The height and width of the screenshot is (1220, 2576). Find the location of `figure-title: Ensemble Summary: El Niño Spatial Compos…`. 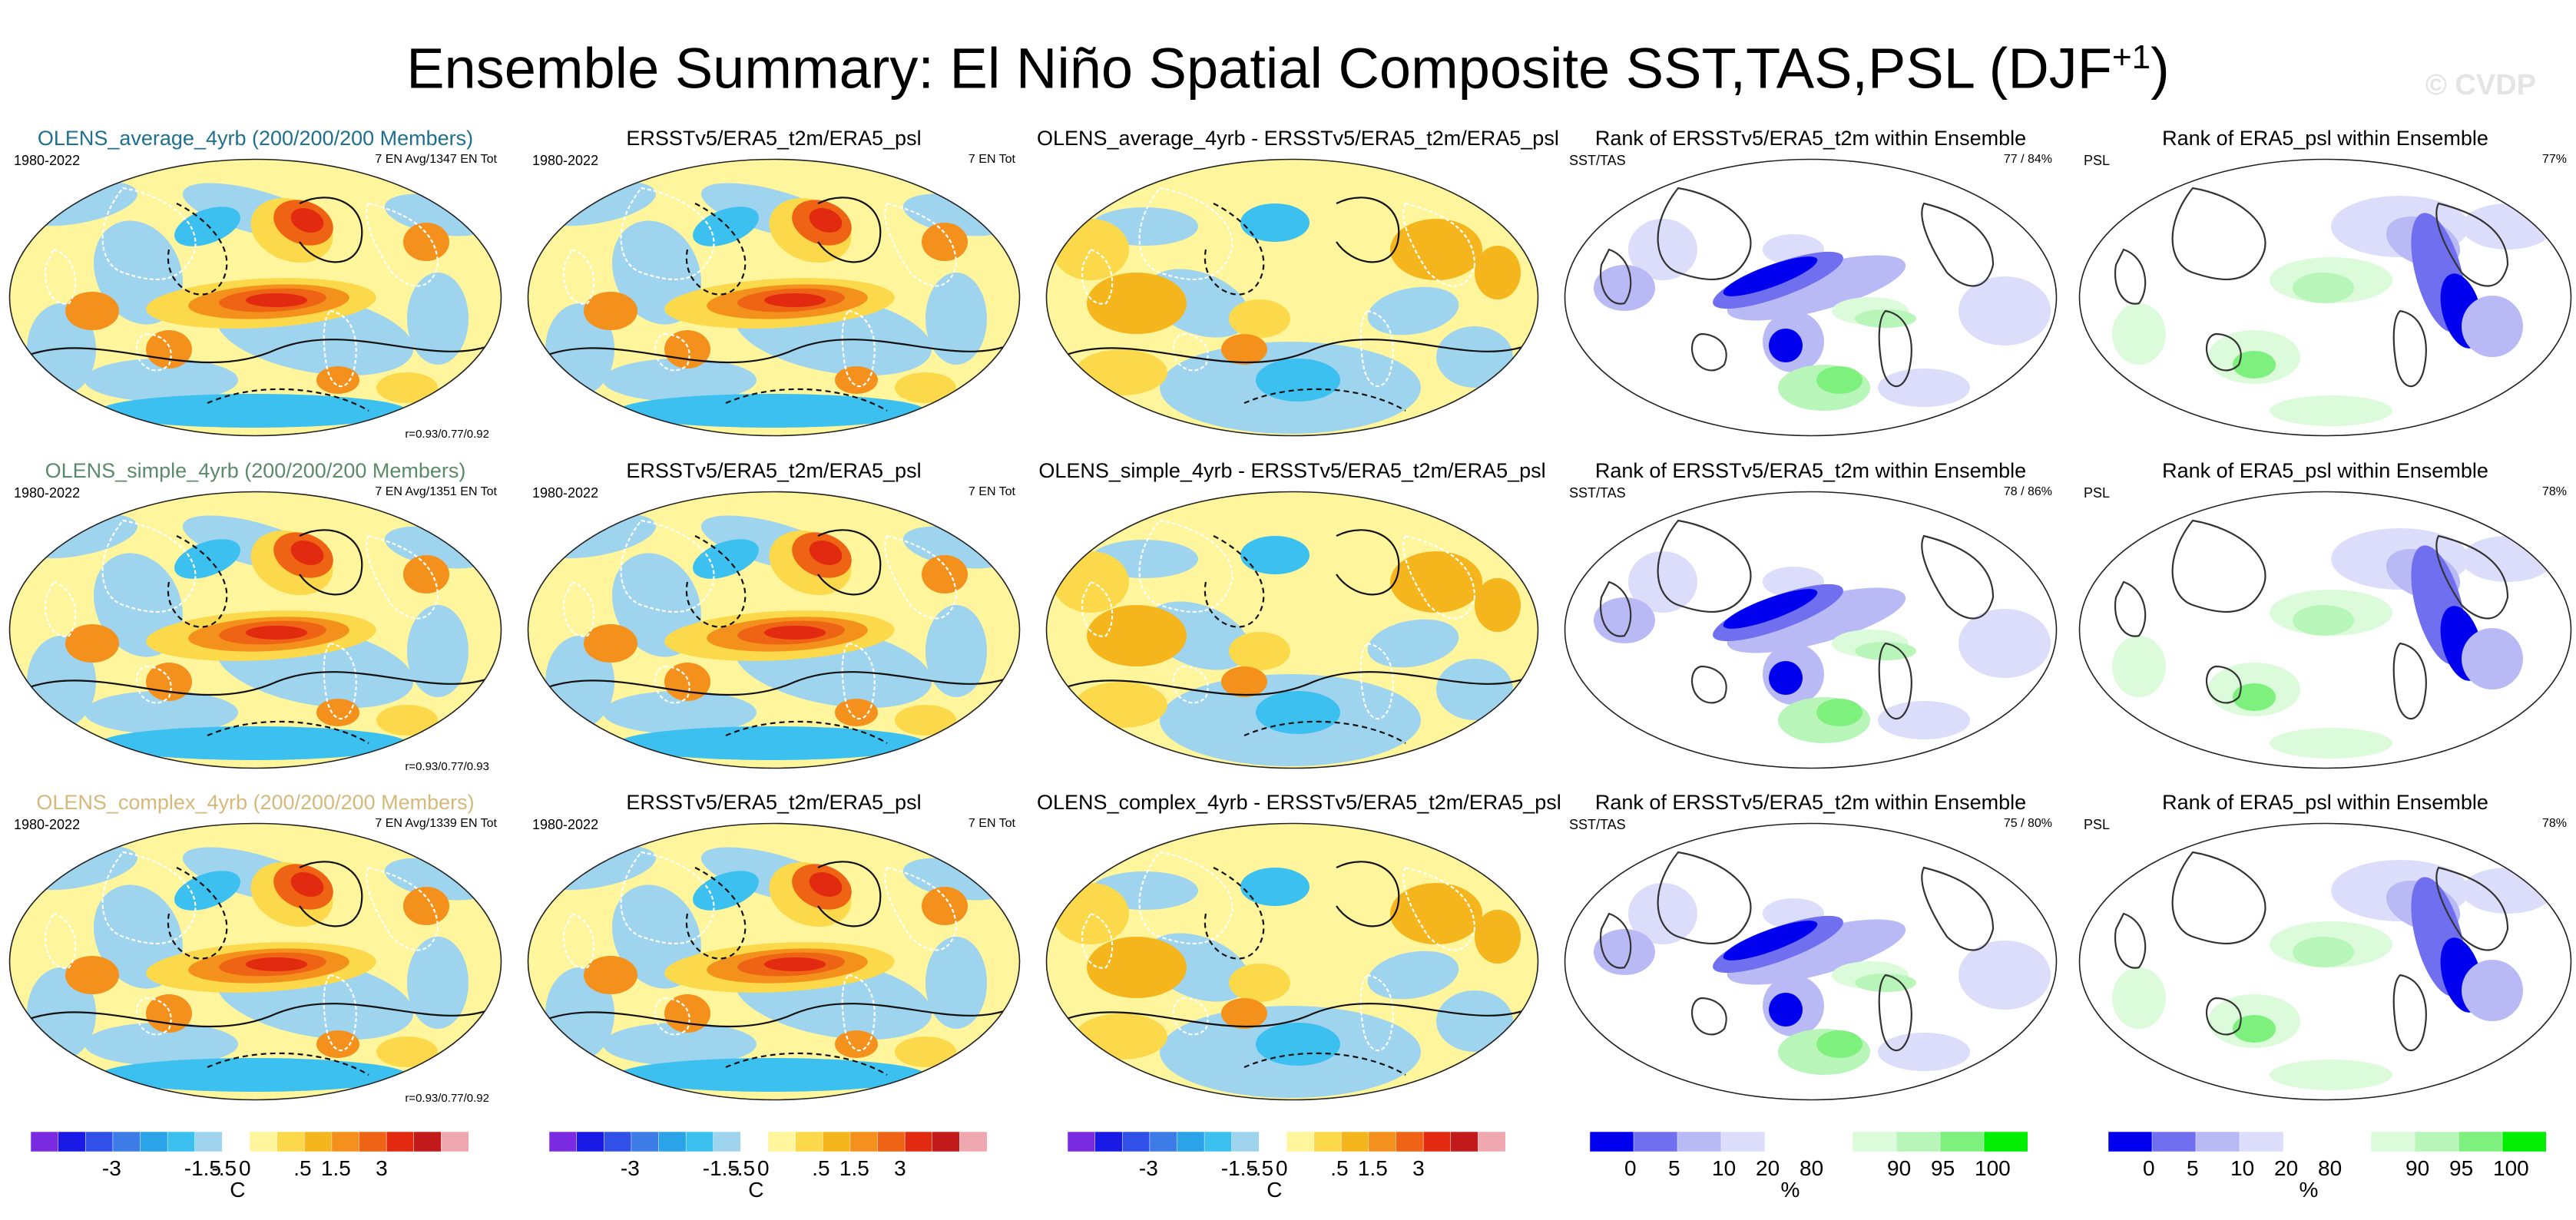

figure-title: Ensemble Summary: El Niño Spatial Compos… is located at coordinates (1288, 68).